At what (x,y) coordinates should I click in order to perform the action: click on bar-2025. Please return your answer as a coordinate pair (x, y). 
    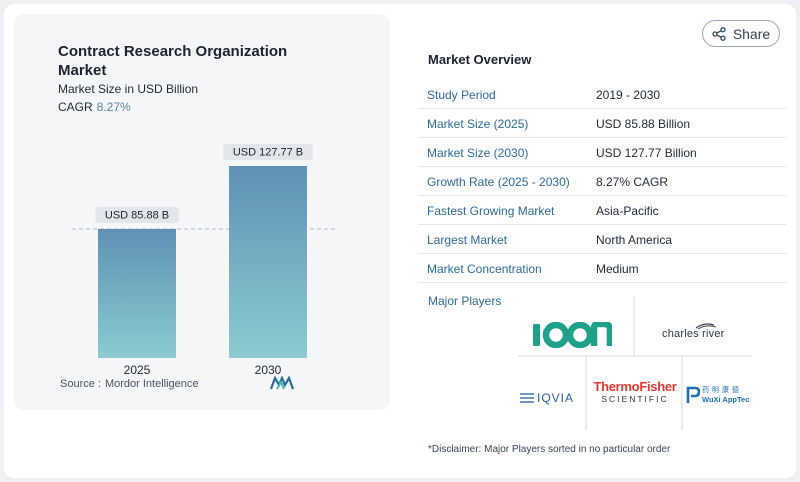
    Looking at the image, I should click on (137, 293).